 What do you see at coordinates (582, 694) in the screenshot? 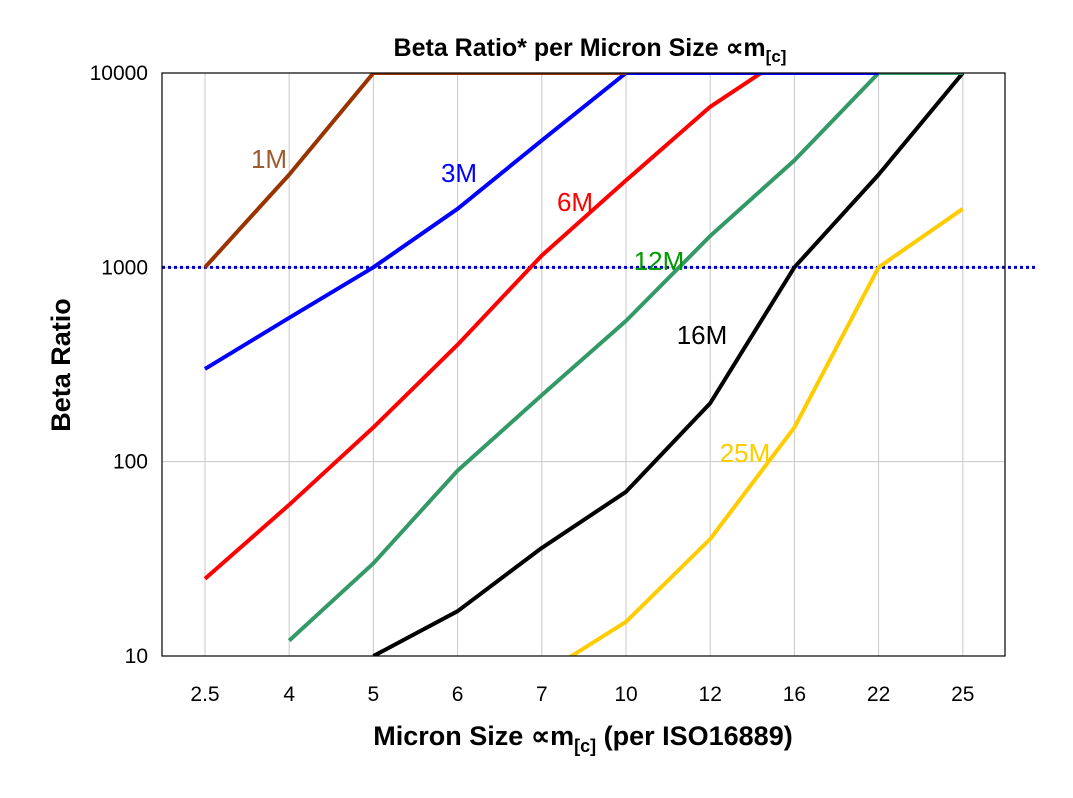
I see `x-tick-labels: 2.5 4 5 6 7 10 12 16 22 25` at bounding box center [582, 694].